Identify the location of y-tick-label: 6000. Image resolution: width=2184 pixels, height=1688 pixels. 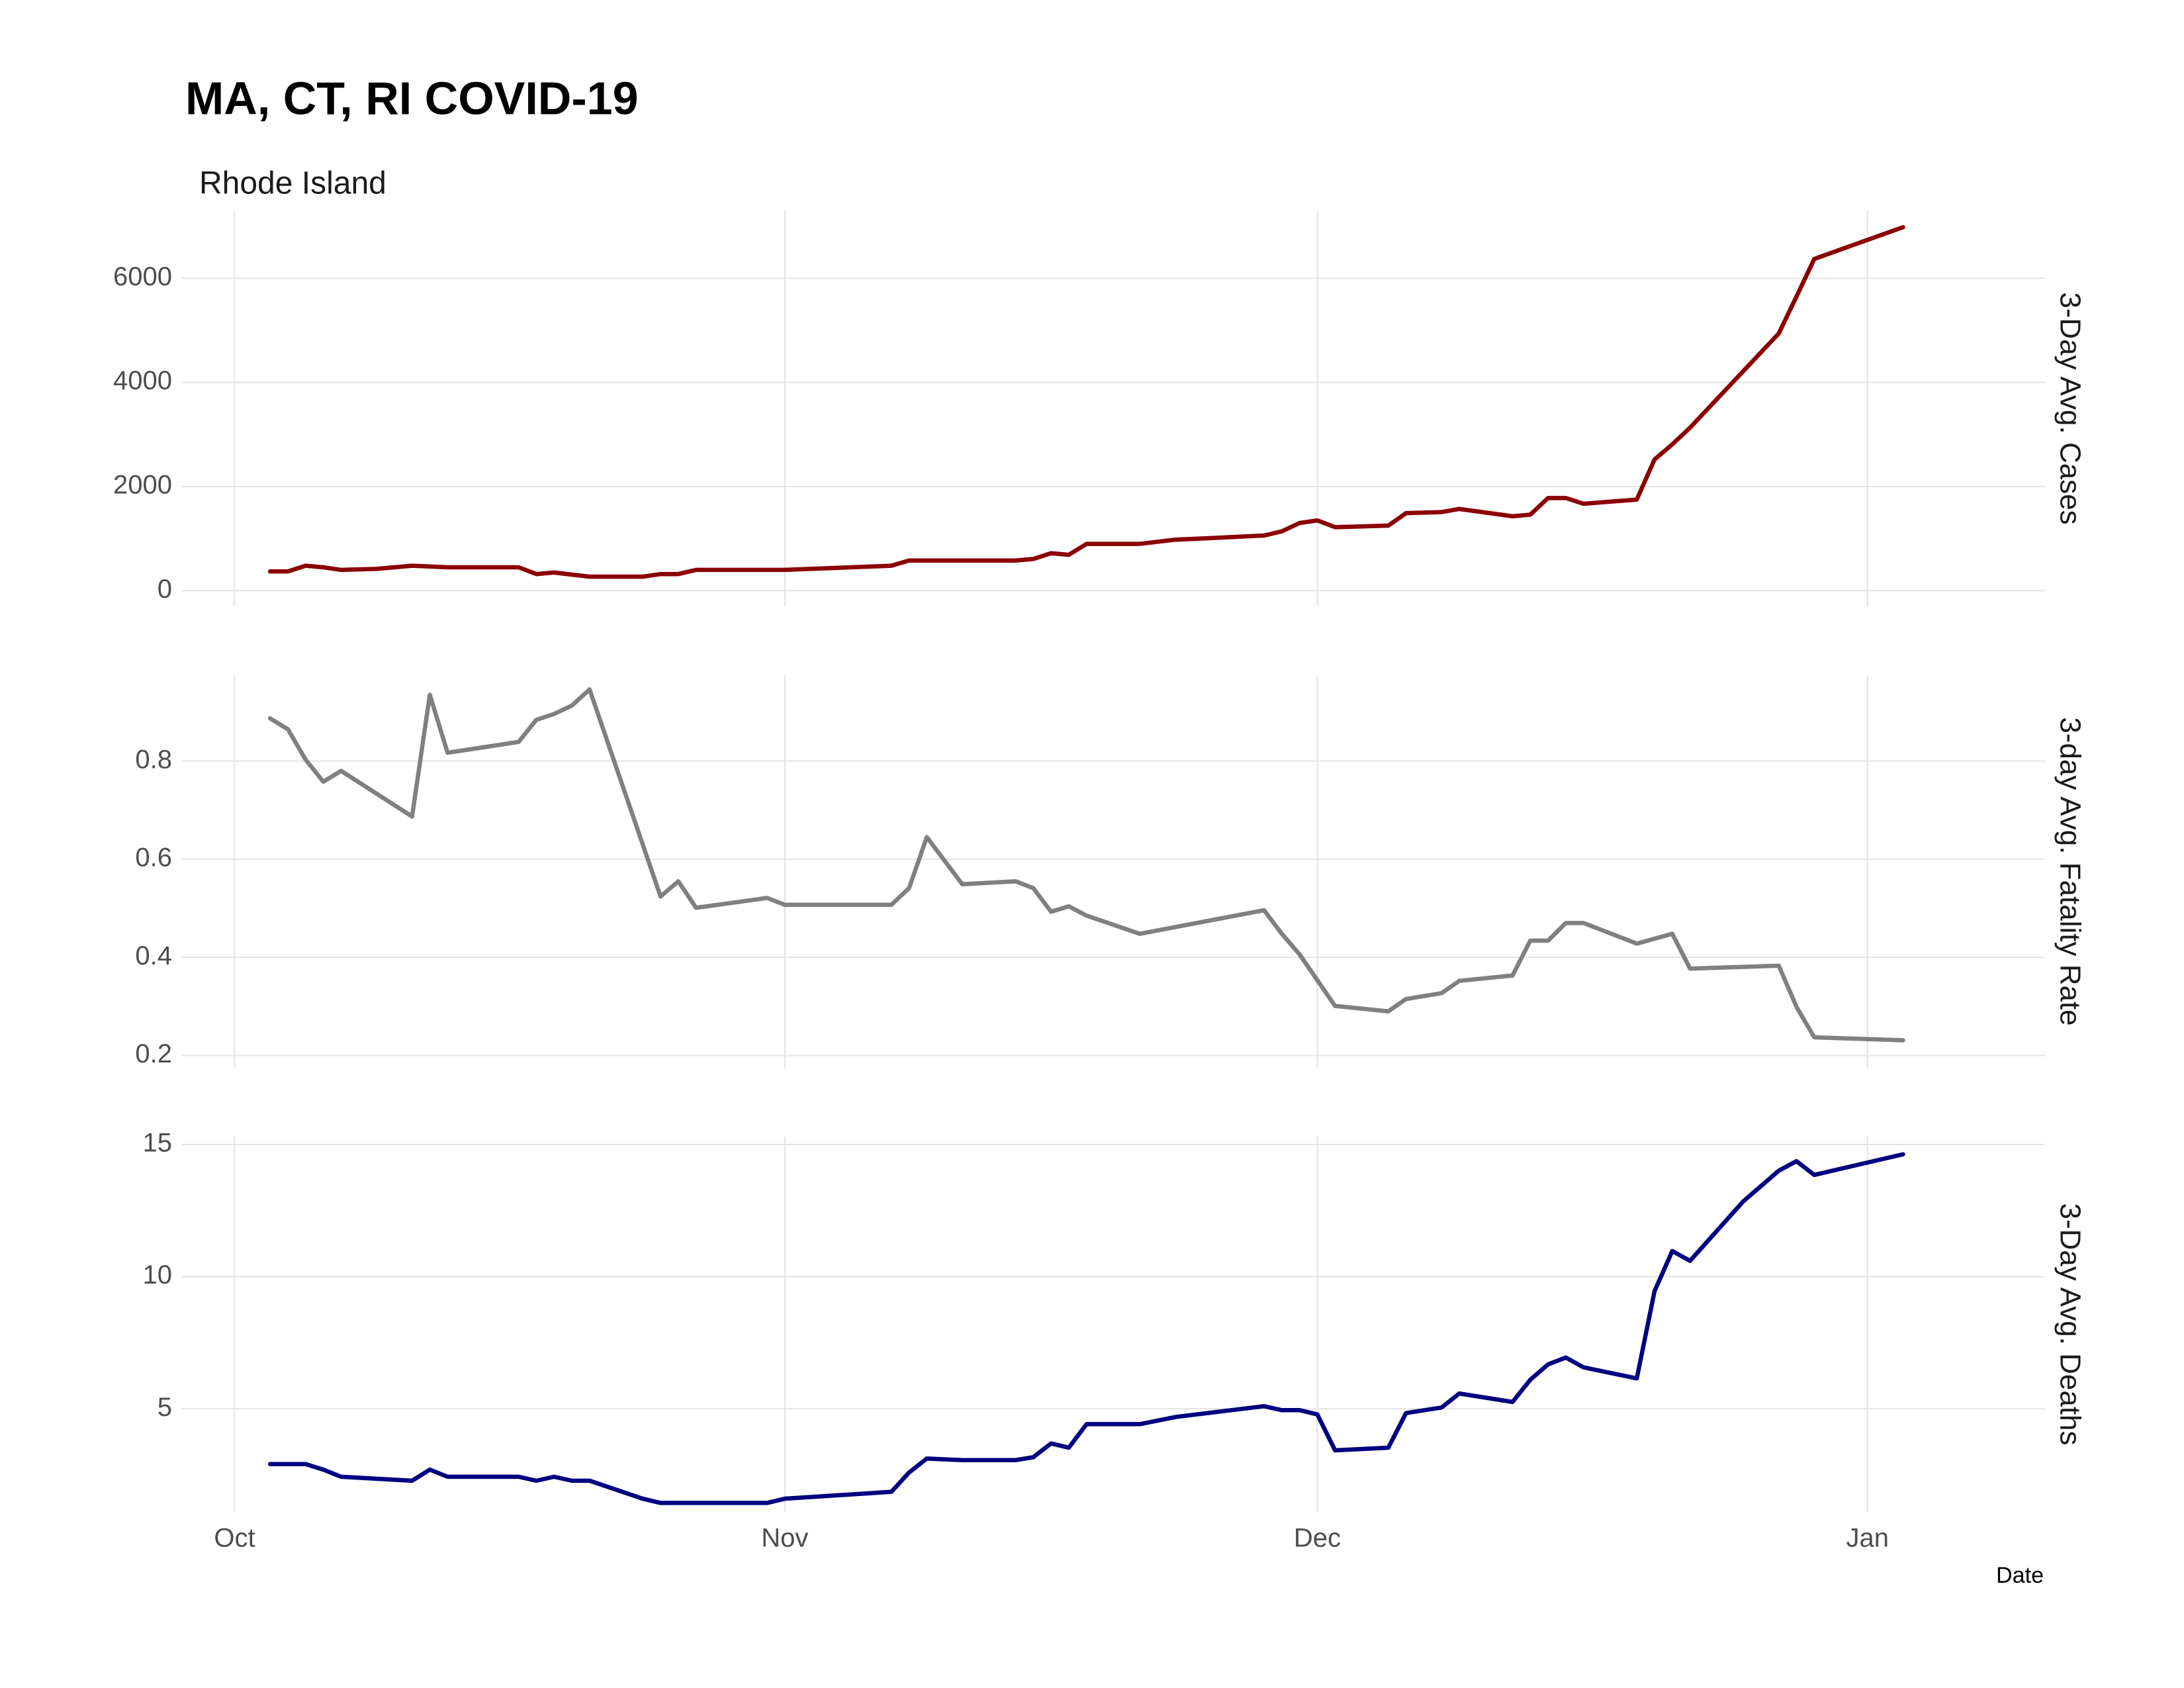
(142, 276).